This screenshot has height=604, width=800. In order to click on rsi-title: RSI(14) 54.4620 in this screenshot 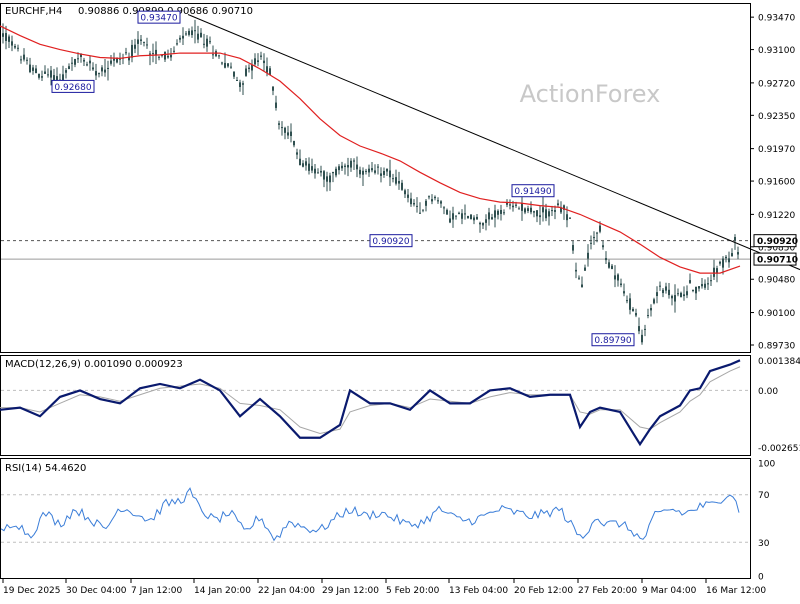, I will do `click(45, 468)`.